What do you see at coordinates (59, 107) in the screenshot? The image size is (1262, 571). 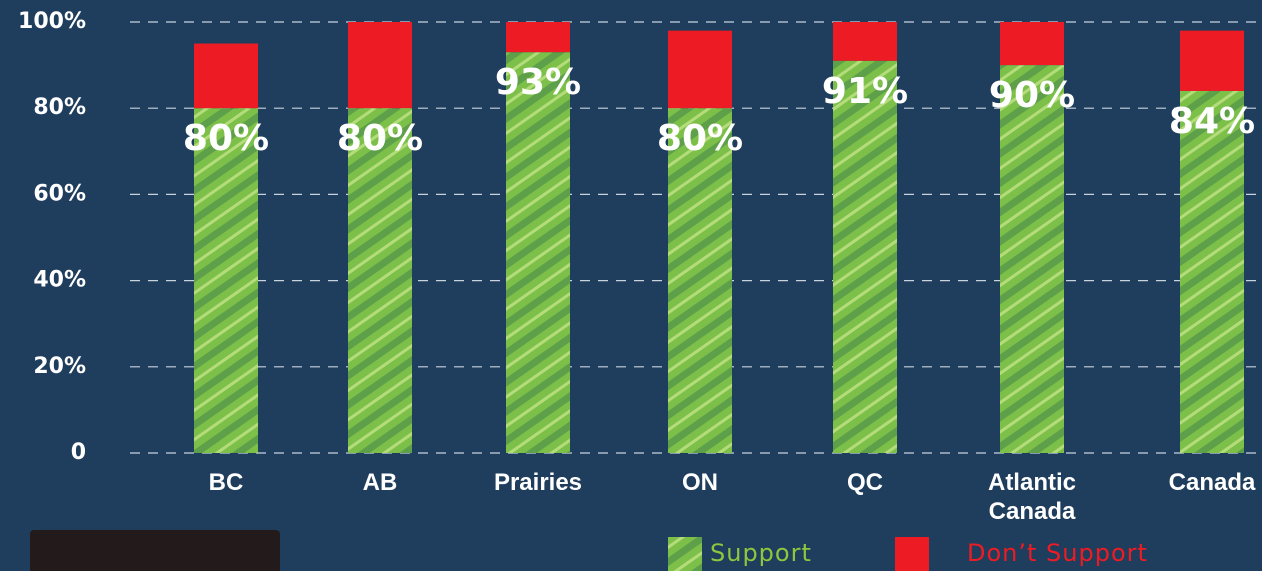 I see `y-tick-label: 80%` at bounding box center [59, 107].